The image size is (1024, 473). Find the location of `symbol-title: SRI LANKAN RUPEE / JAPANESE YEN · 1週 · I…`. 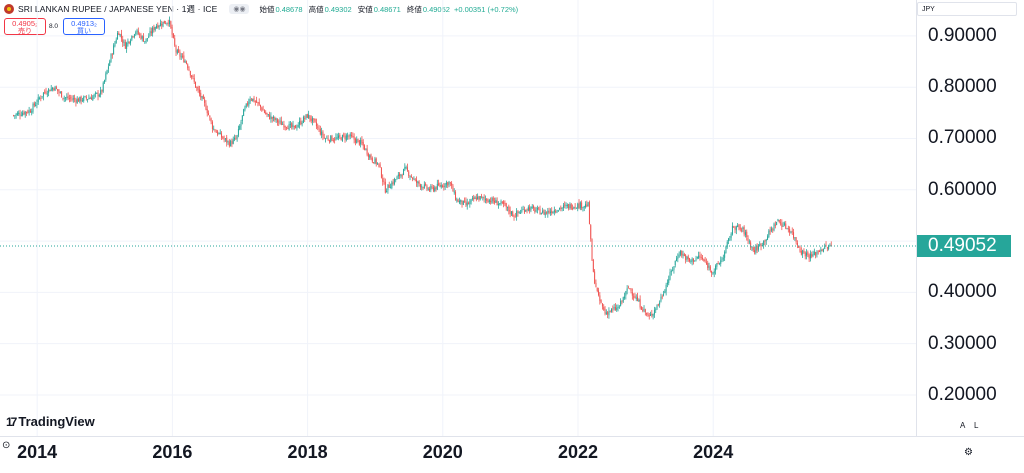

symbol-title: SRI LANKAN RUPEE / JAPANESE YEN · 1週 · I… is located at coordinates (118, 9).